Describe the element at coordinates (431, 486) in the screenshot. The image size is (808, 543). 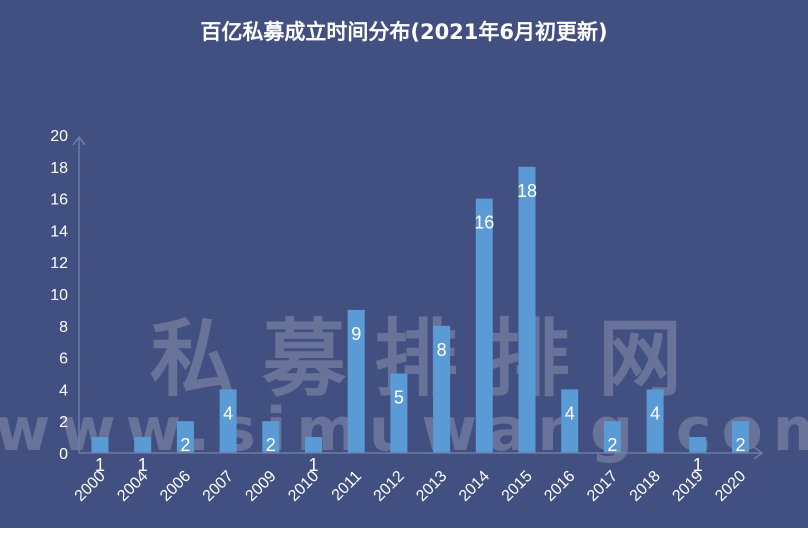
I see `x-tick-label: 2013` at that location.